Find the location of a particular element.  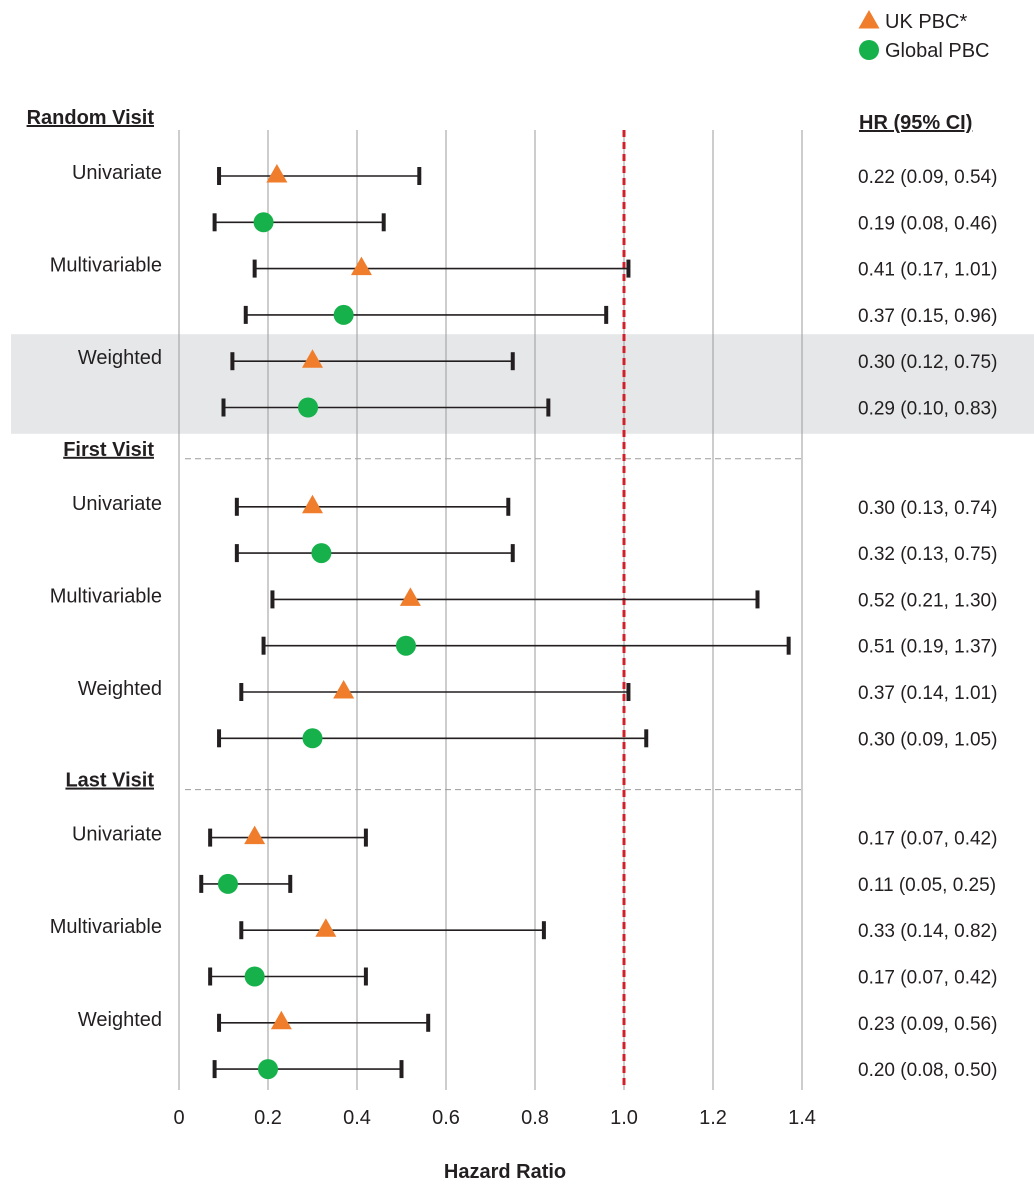

x-tick-label: 0 is located at coordinates (178, 1118).